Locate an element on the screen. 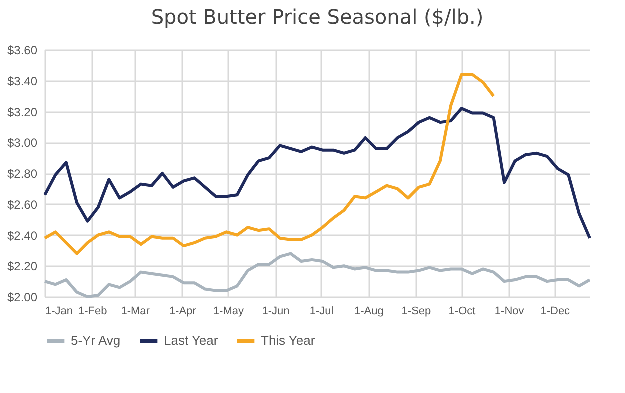  y-tick-label: $3.40 is located at coordinates (22, 81).